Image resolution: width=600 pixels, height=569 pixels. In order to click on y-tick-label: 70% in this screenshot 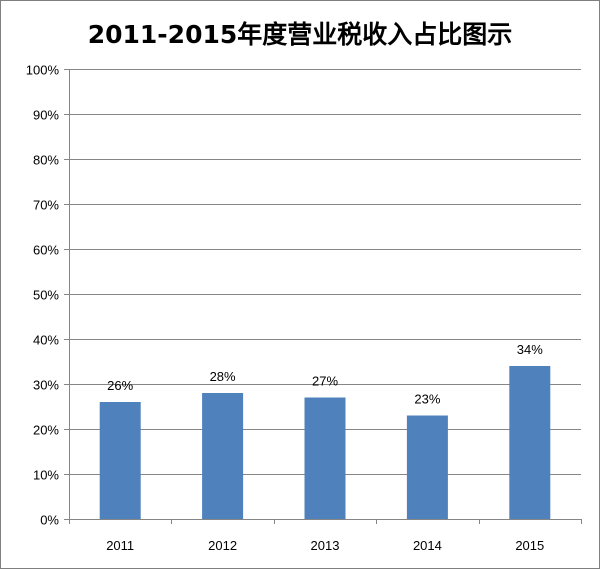, I will do `click(46, 205)`.